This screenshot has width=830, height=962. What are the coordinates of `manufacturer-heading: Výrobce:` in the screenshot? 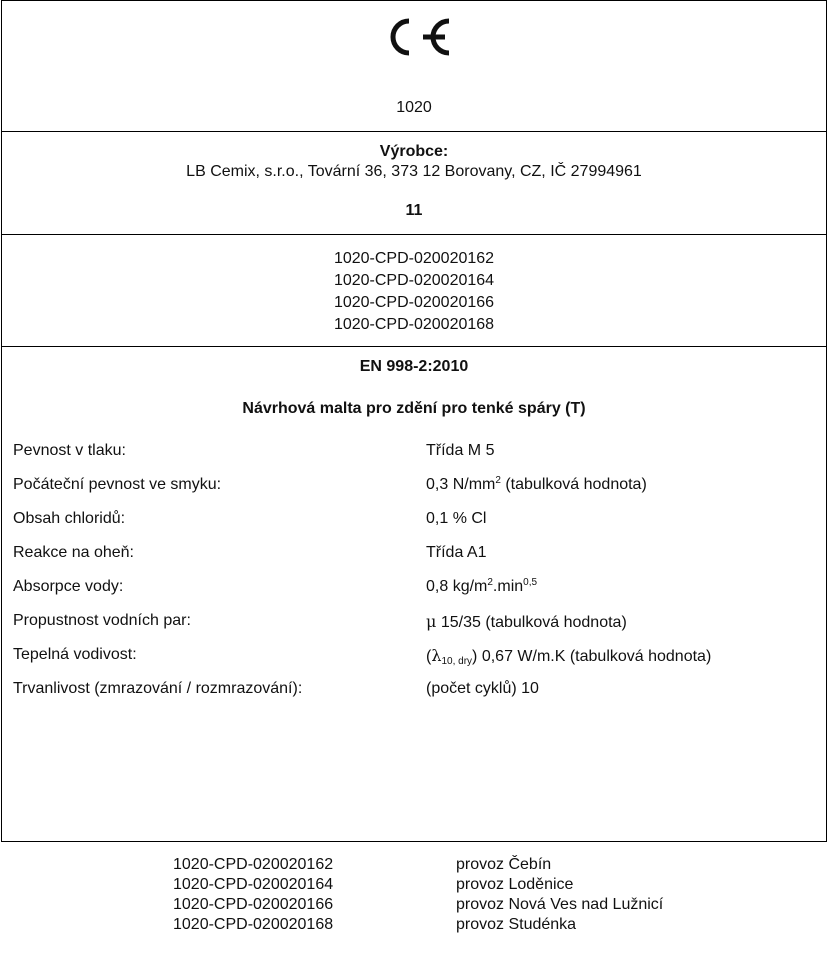 It's located at (414, 151).